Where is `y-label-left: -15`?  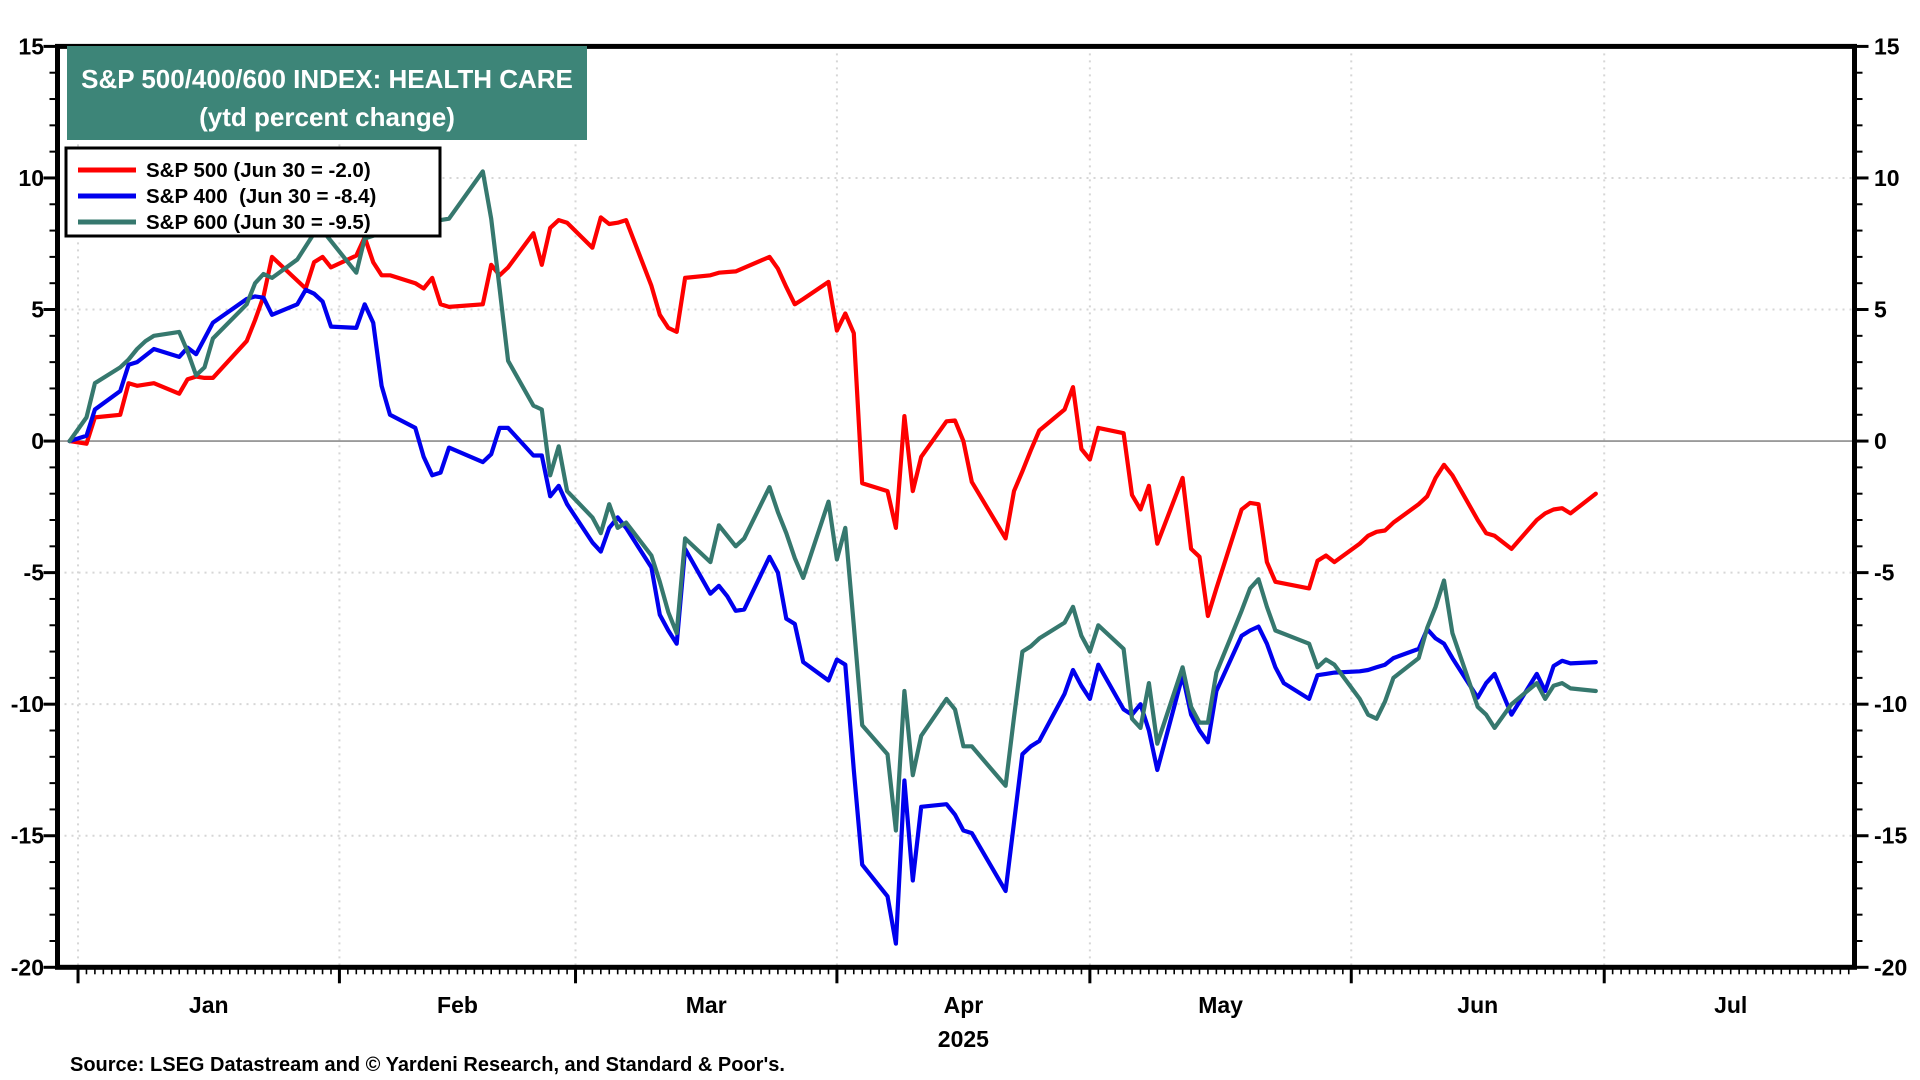 y-label-left: -15 is located at coordinates (27, 836).